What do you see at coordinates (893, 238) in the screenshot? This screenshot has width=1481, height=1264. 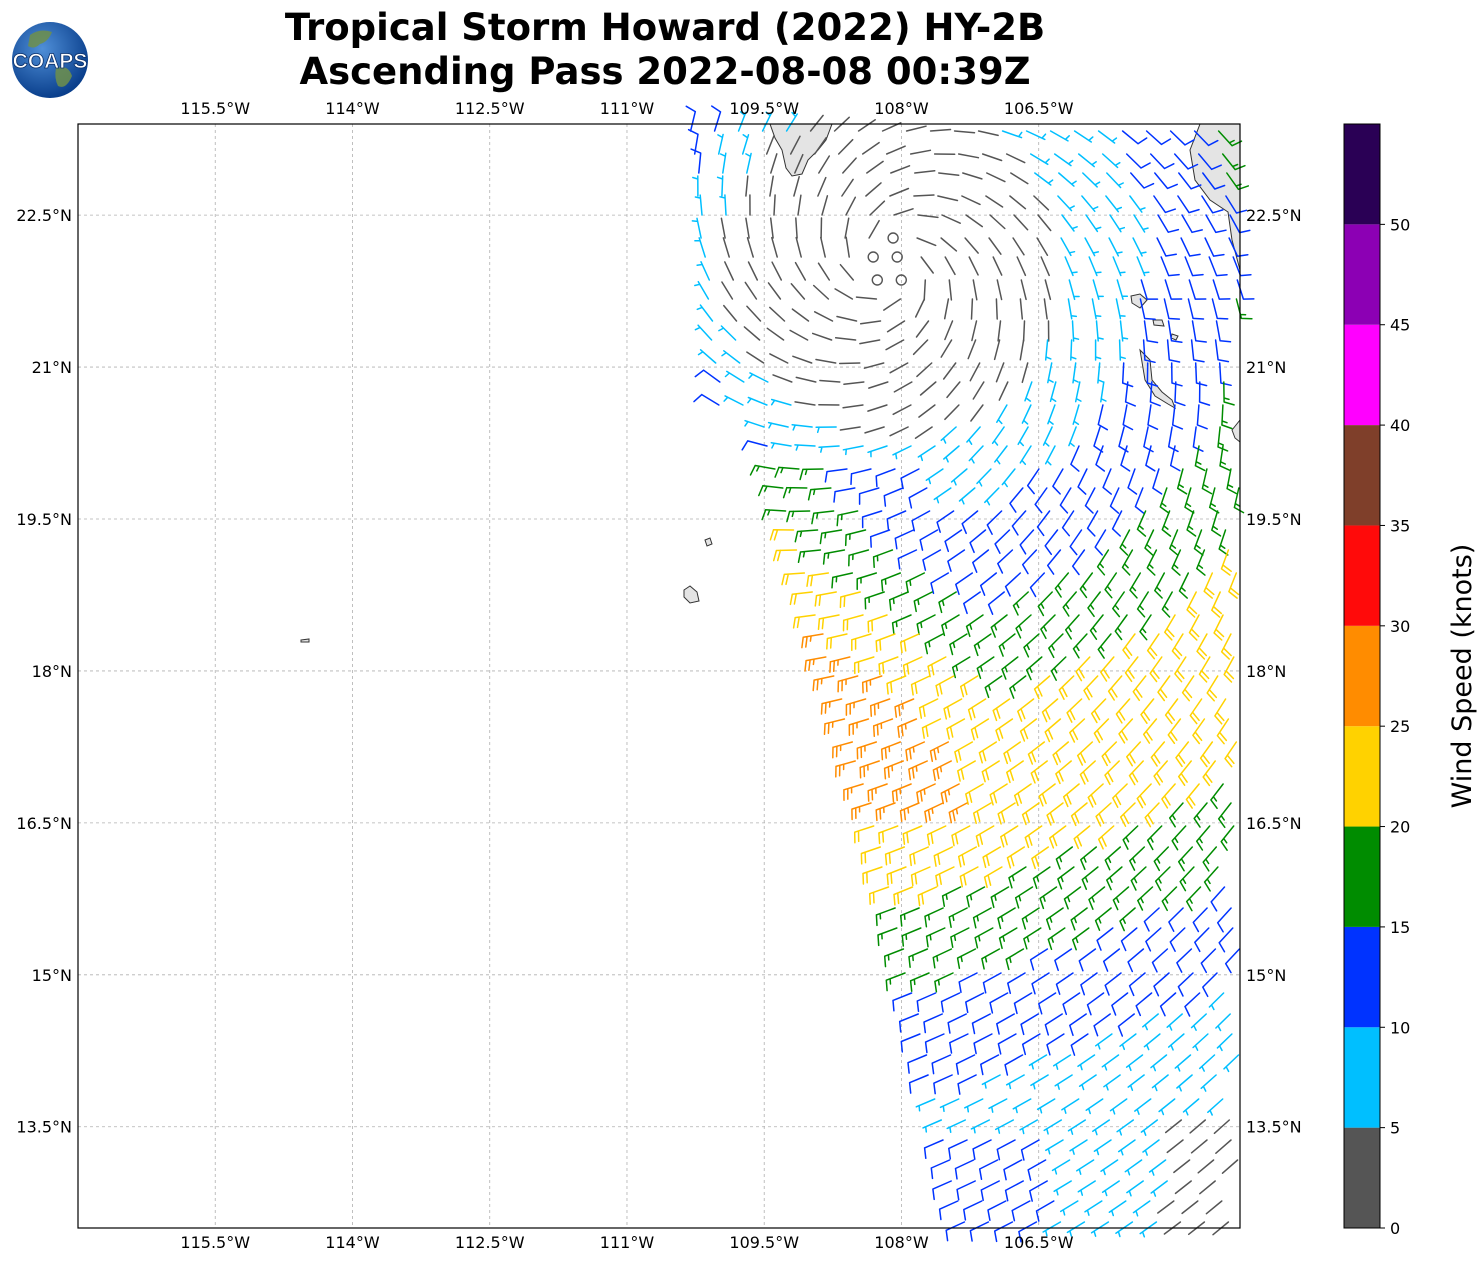 I see `calm-wind-marker` at bounding box center [893, 238].